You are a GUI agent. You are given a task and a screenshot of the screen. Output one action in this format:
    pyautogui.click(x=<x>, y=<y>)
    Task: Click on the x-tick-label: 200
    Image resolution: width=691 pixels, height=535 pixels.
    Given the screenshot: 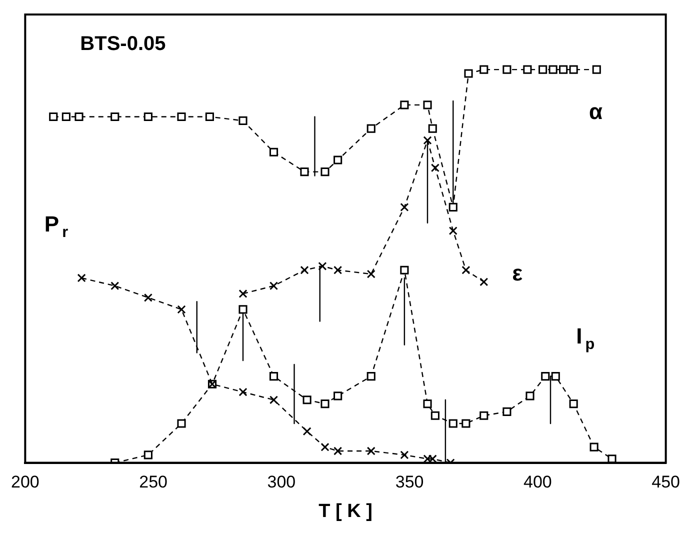 What is the action you would take?
    pyautogui.click(x=25, y=482)
    